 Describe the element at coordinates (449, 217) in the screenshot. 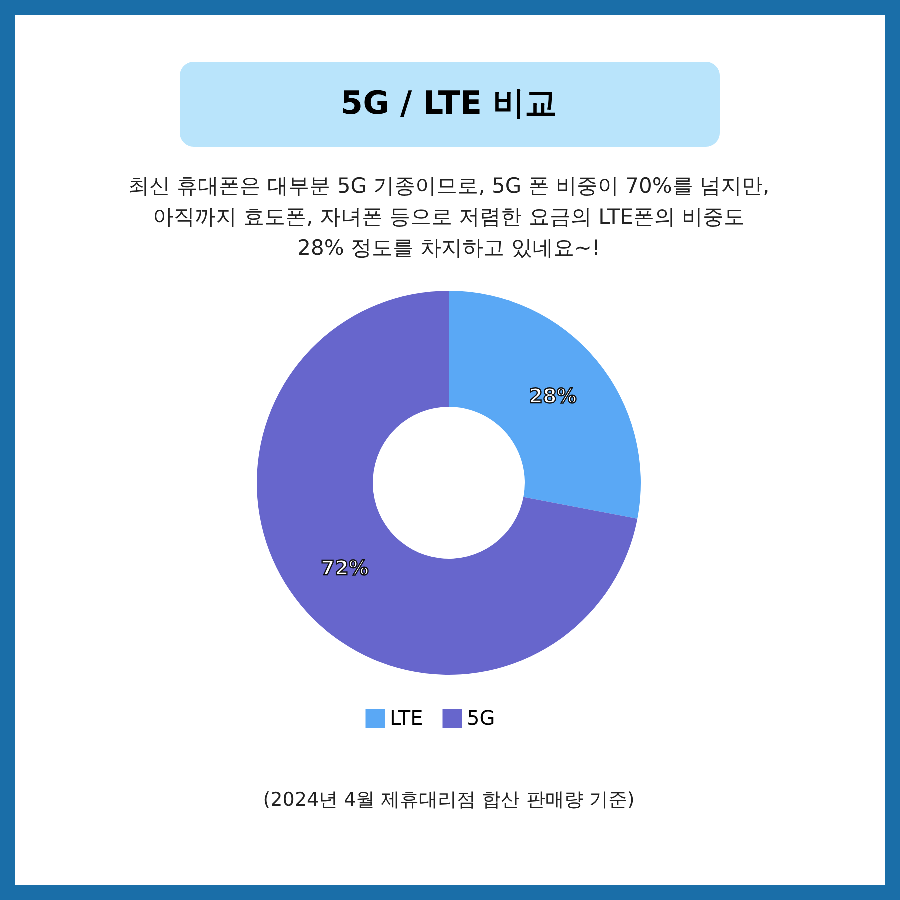

I see `chart-subtitle: 최신 휴대폰은 대부분 5G 기종이므로, 5G 폰 비중이 70%를 넘지만, 아직까지 효도폰, 자녀폰 등으로 저렴한 요금의 LTE폰의 비중도 28% 정도를 차지하고 있네요~!` at that location.